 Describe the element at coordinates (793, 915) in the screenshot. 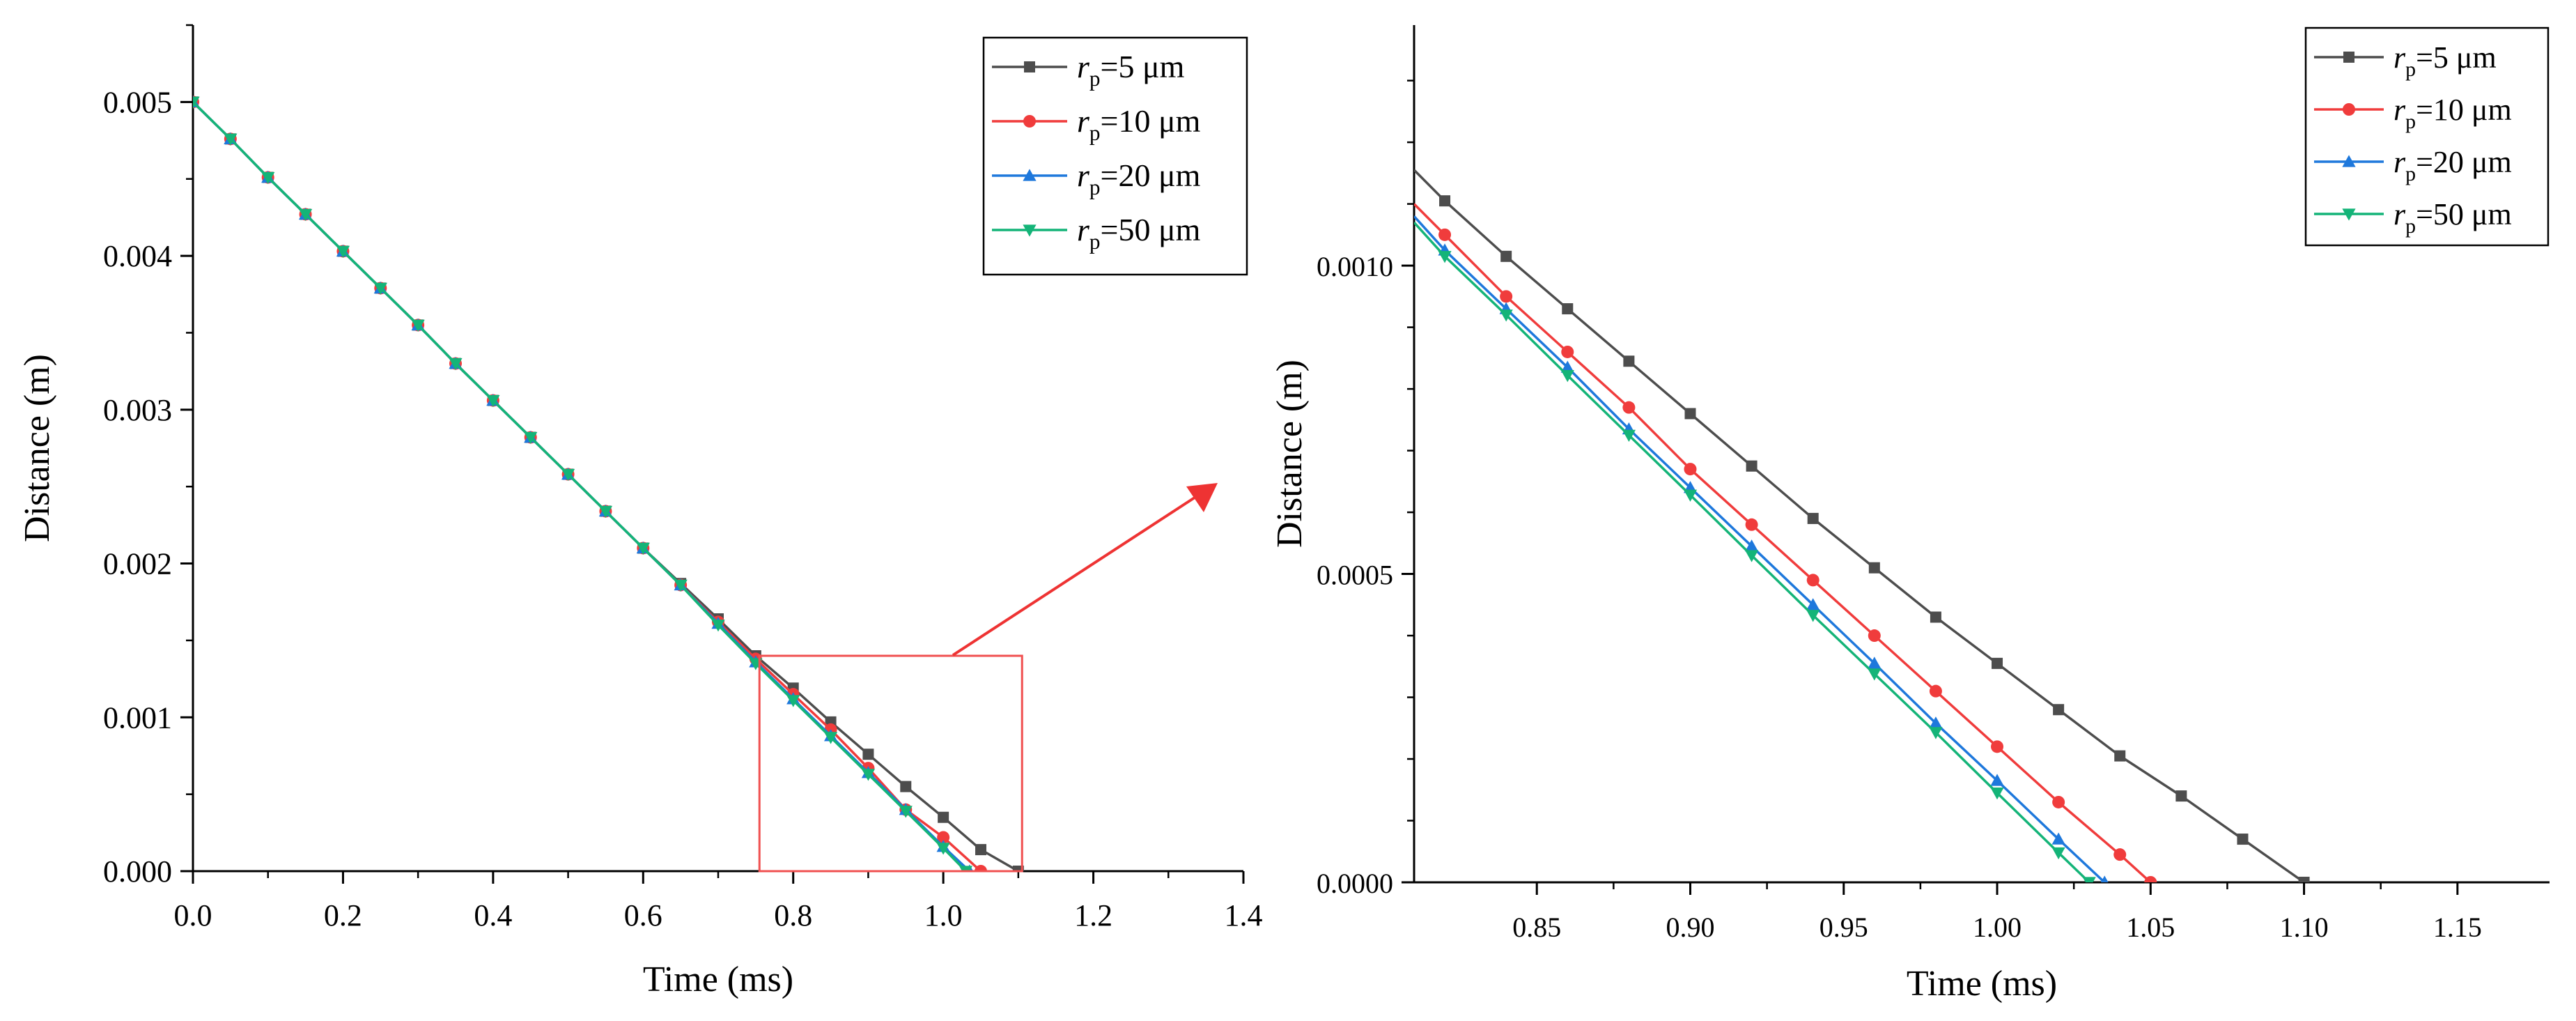

I see `x-tick-label: 0.8` at that location.